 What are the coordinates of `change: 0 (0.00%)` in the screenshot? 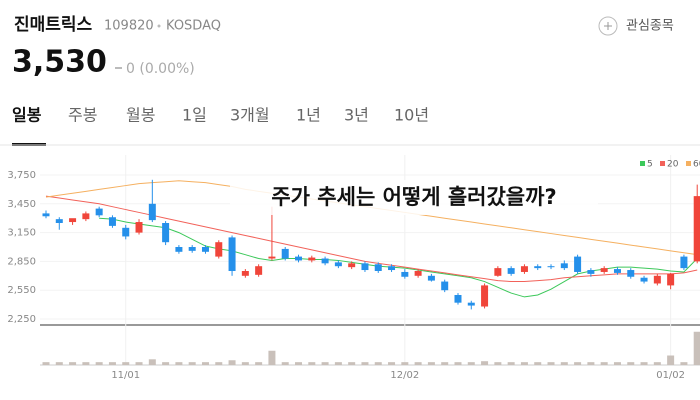 It's located at (160, 69).